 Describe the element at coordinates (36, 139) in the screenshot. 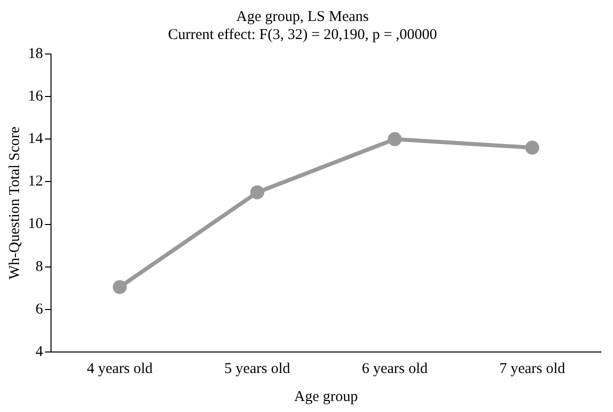

I see `y-tick-label: 14` at that location.